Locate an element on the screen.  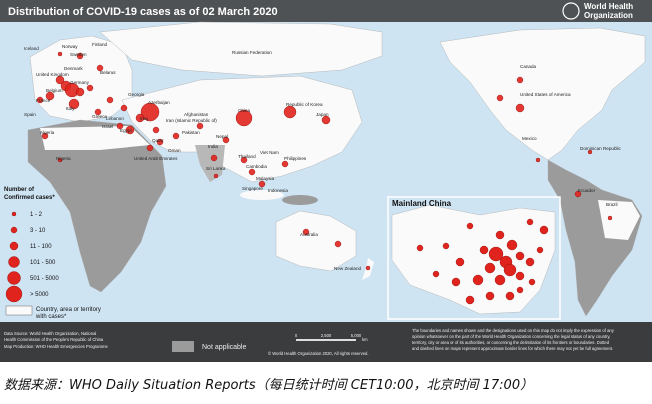
inset-title: Mainland China is located at coordinates (422, 203).